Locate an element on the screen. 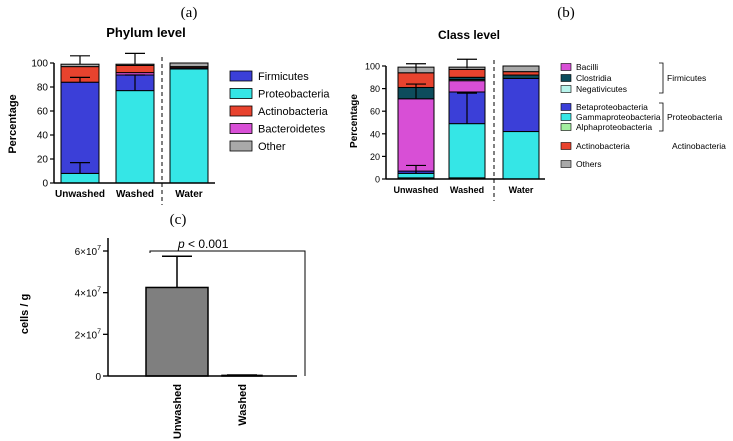  annotation-threshold: < 0.001 is located at coordinates (207, 244).